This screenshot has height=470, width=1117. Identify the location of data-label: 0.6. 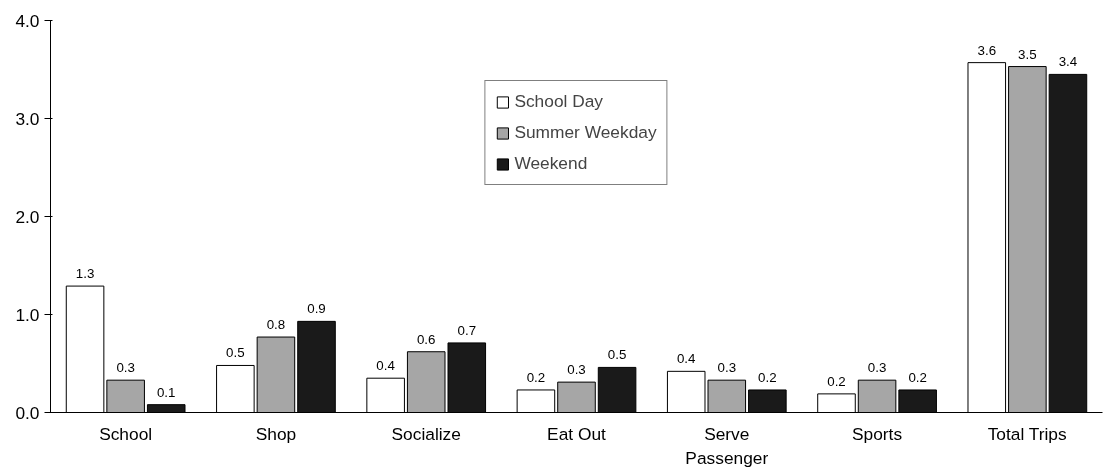
(426, 339).